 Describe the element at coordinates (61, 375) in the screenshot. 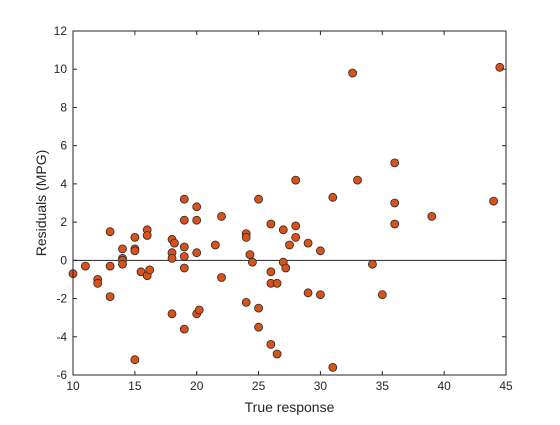

I see `y-tick-label: -6` at that location.